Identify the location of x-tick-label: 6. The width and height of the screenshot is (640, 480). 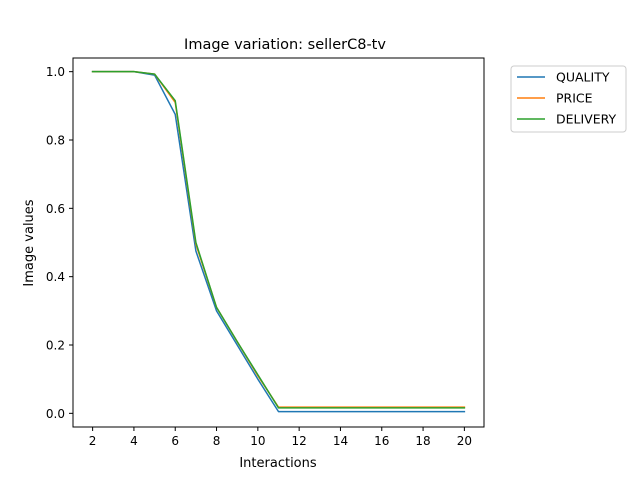
(175, 441).